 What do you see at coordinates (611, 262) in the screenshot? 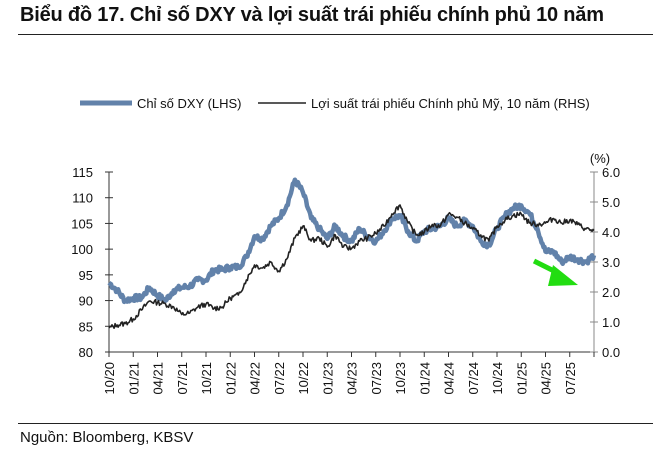
I see `right-tick-label: 3.0` at bounding box center [611, 262].